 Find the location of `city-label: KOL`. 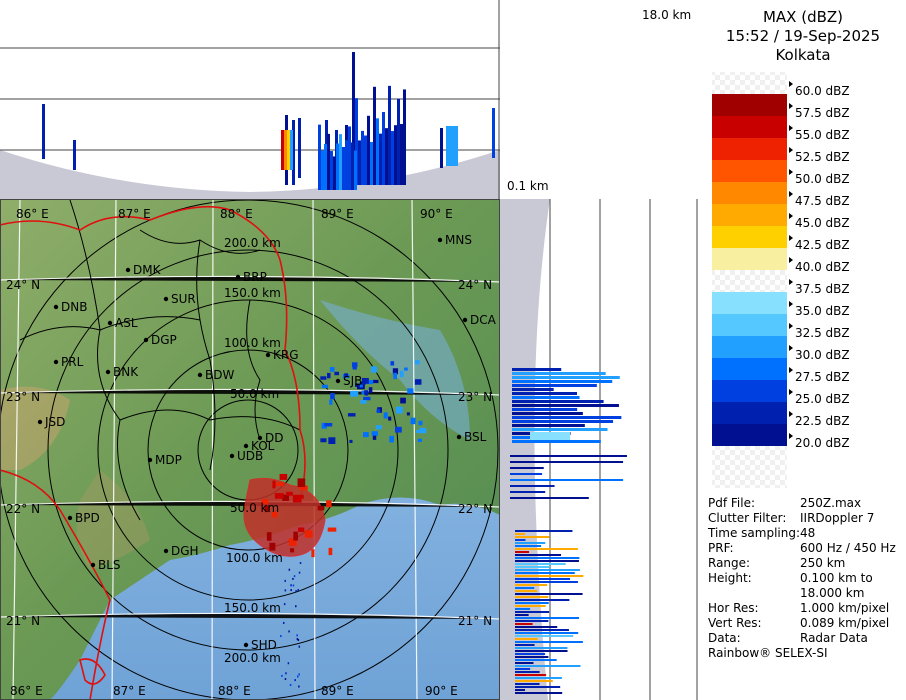

city-label: KOL is located at coordinates (263, 446).